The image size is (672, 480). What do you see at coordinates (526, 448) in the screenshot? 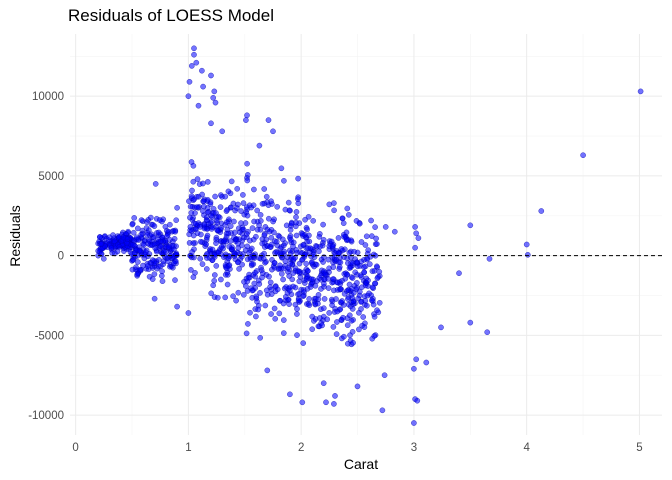
I see `x-tick-label: 4` at bounding box center [526, 448].